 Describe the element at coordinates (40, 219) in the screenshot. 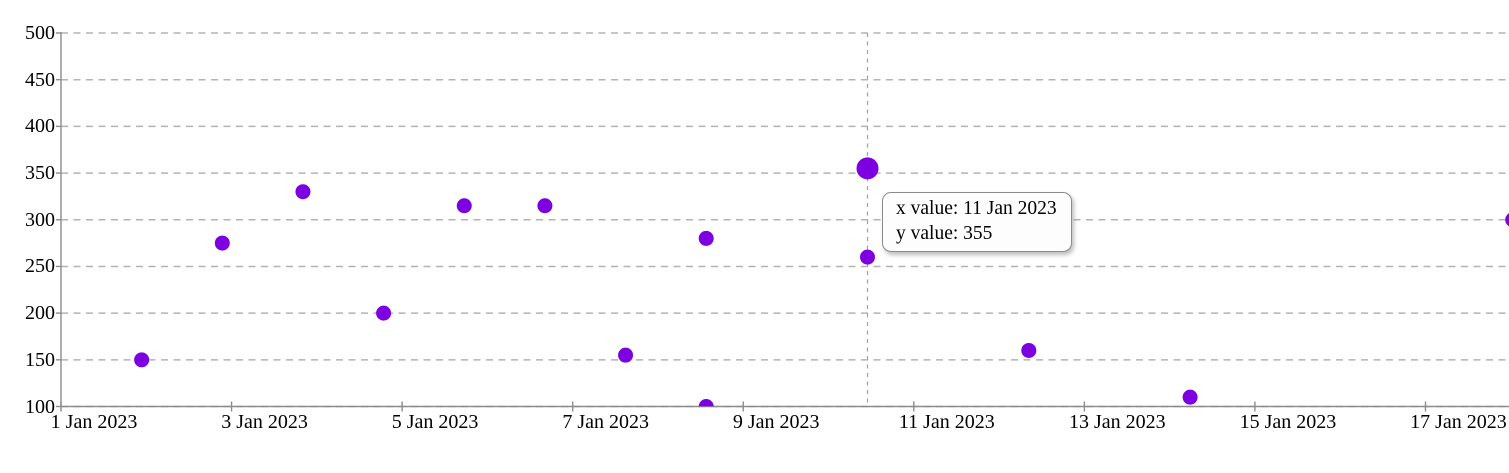

I see `y-axis-label: 300` at that location.